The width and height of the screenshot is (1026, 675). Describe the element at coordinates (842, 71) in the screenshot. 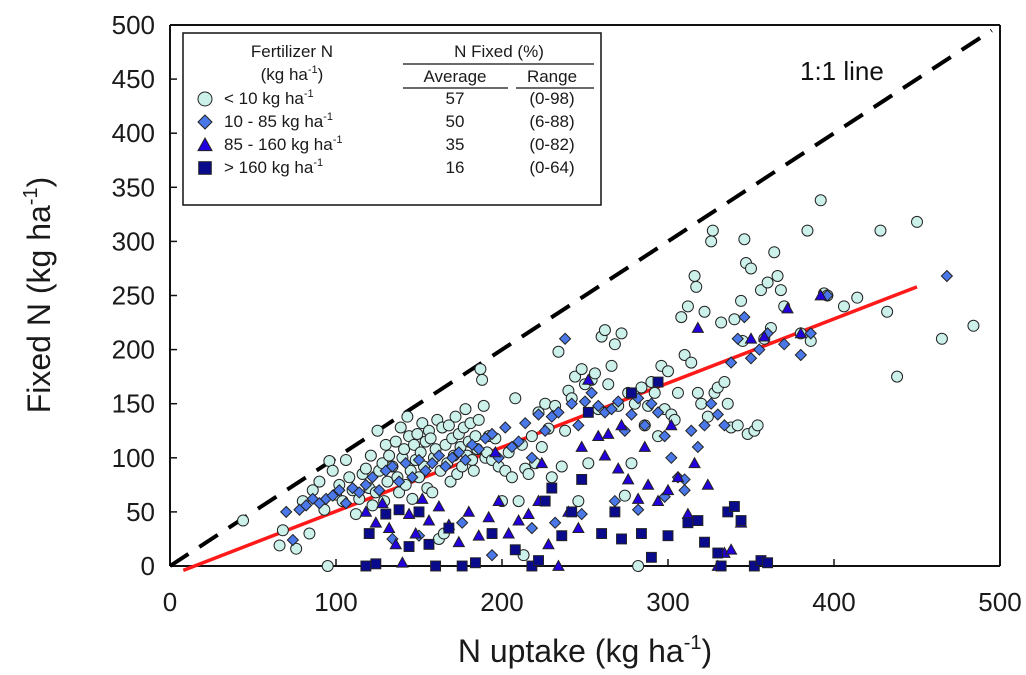

I see `one-to-one-label: 1:1 line` at that location.